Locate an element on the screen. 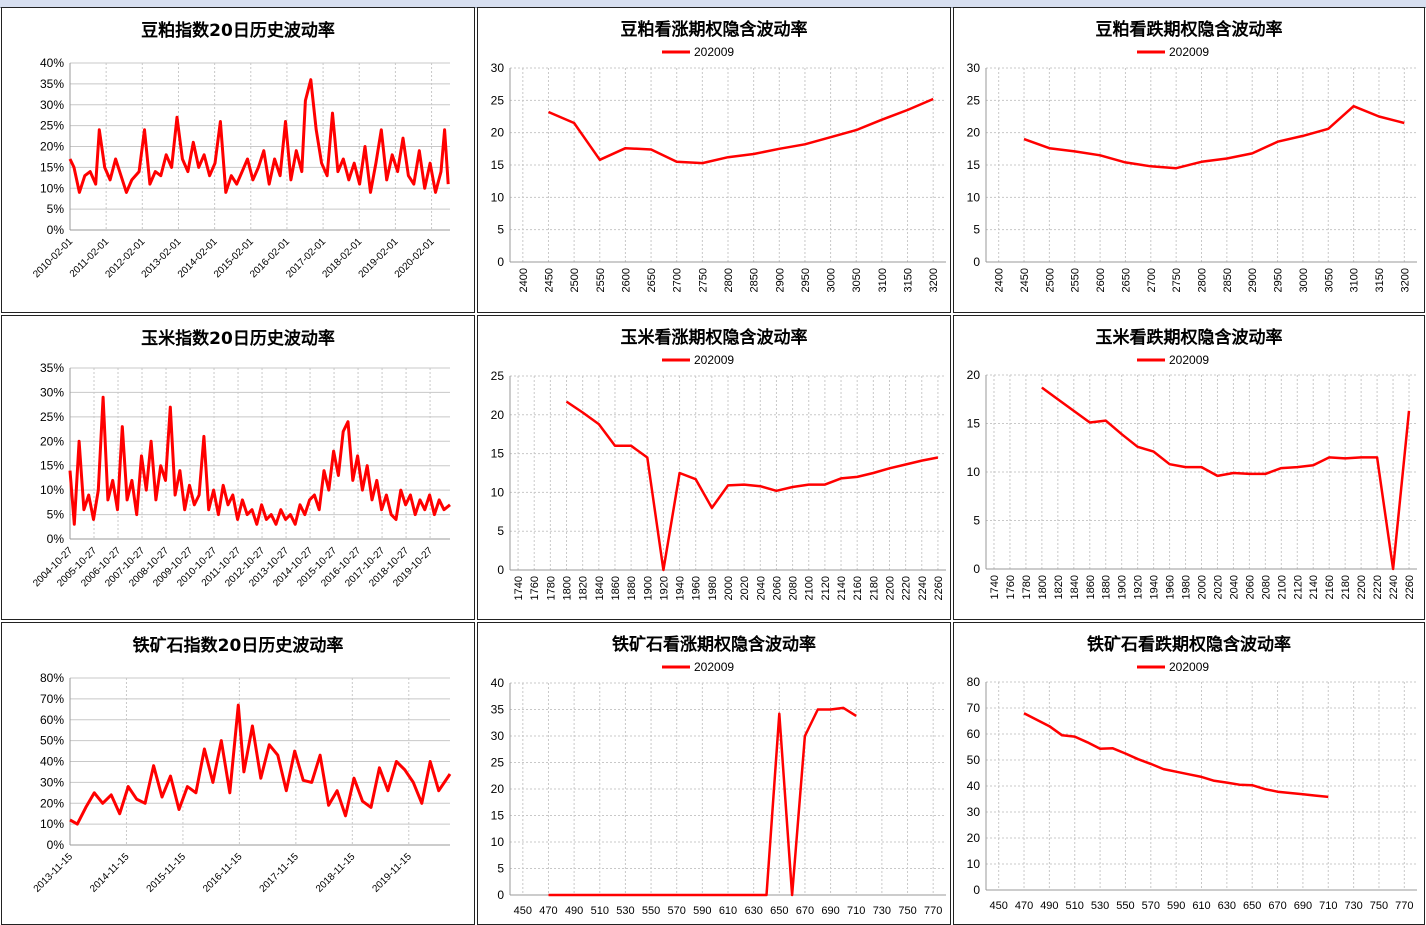  y-tick-label: 80% is located at coordinates (52, 678).